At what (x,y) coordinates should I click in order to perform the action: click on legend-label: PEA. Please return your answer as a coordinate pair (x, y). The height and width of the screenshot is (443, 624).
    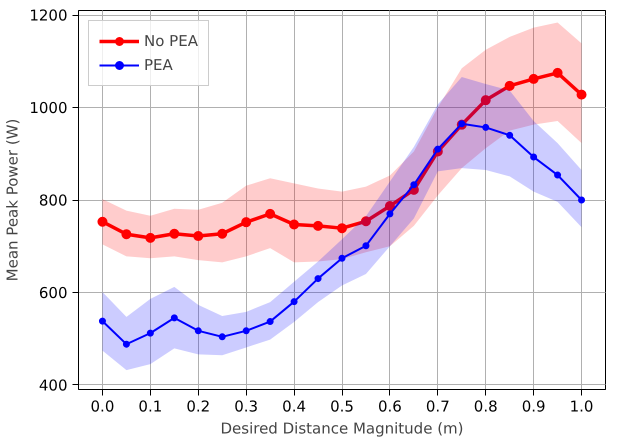
    Looking at the image, I should click on (158, 65).